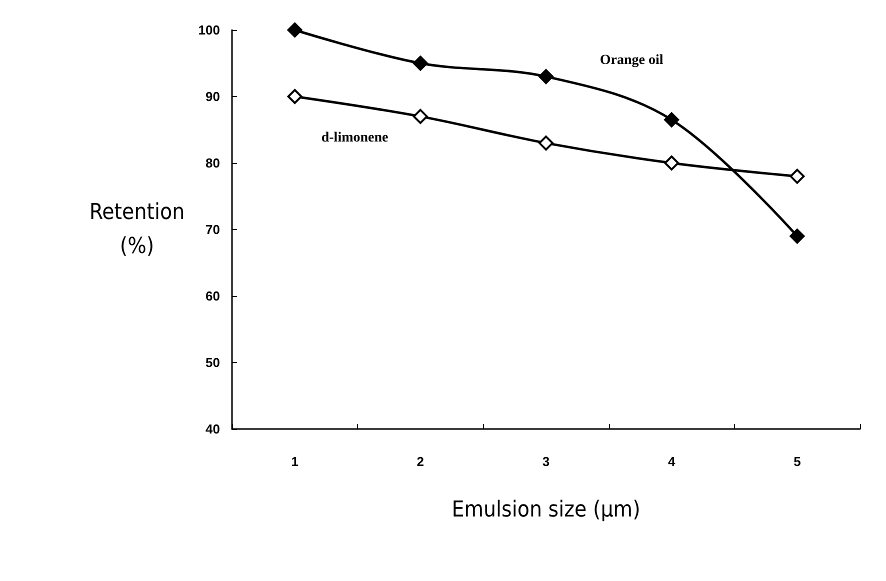 The width and height of the screenshot is (886, 581). What do you see at coordinates (213, 362) in the screenshot?
I see `y-tick-label: 50` at bounding box center [213, 362].